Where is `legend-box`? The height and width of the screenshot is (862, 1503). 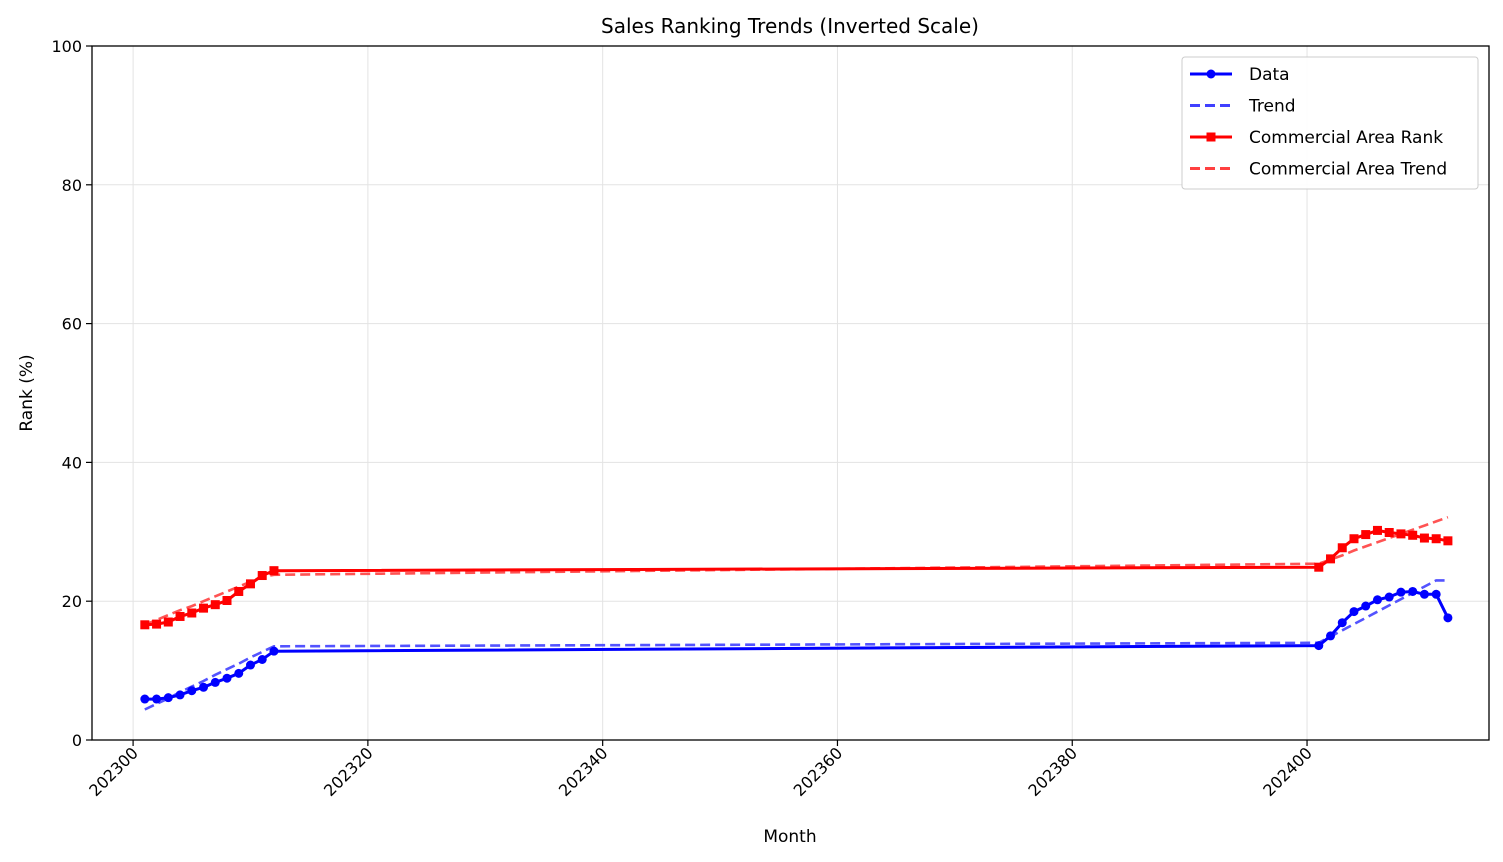
legend-box is located at coordinates (1330, 123).